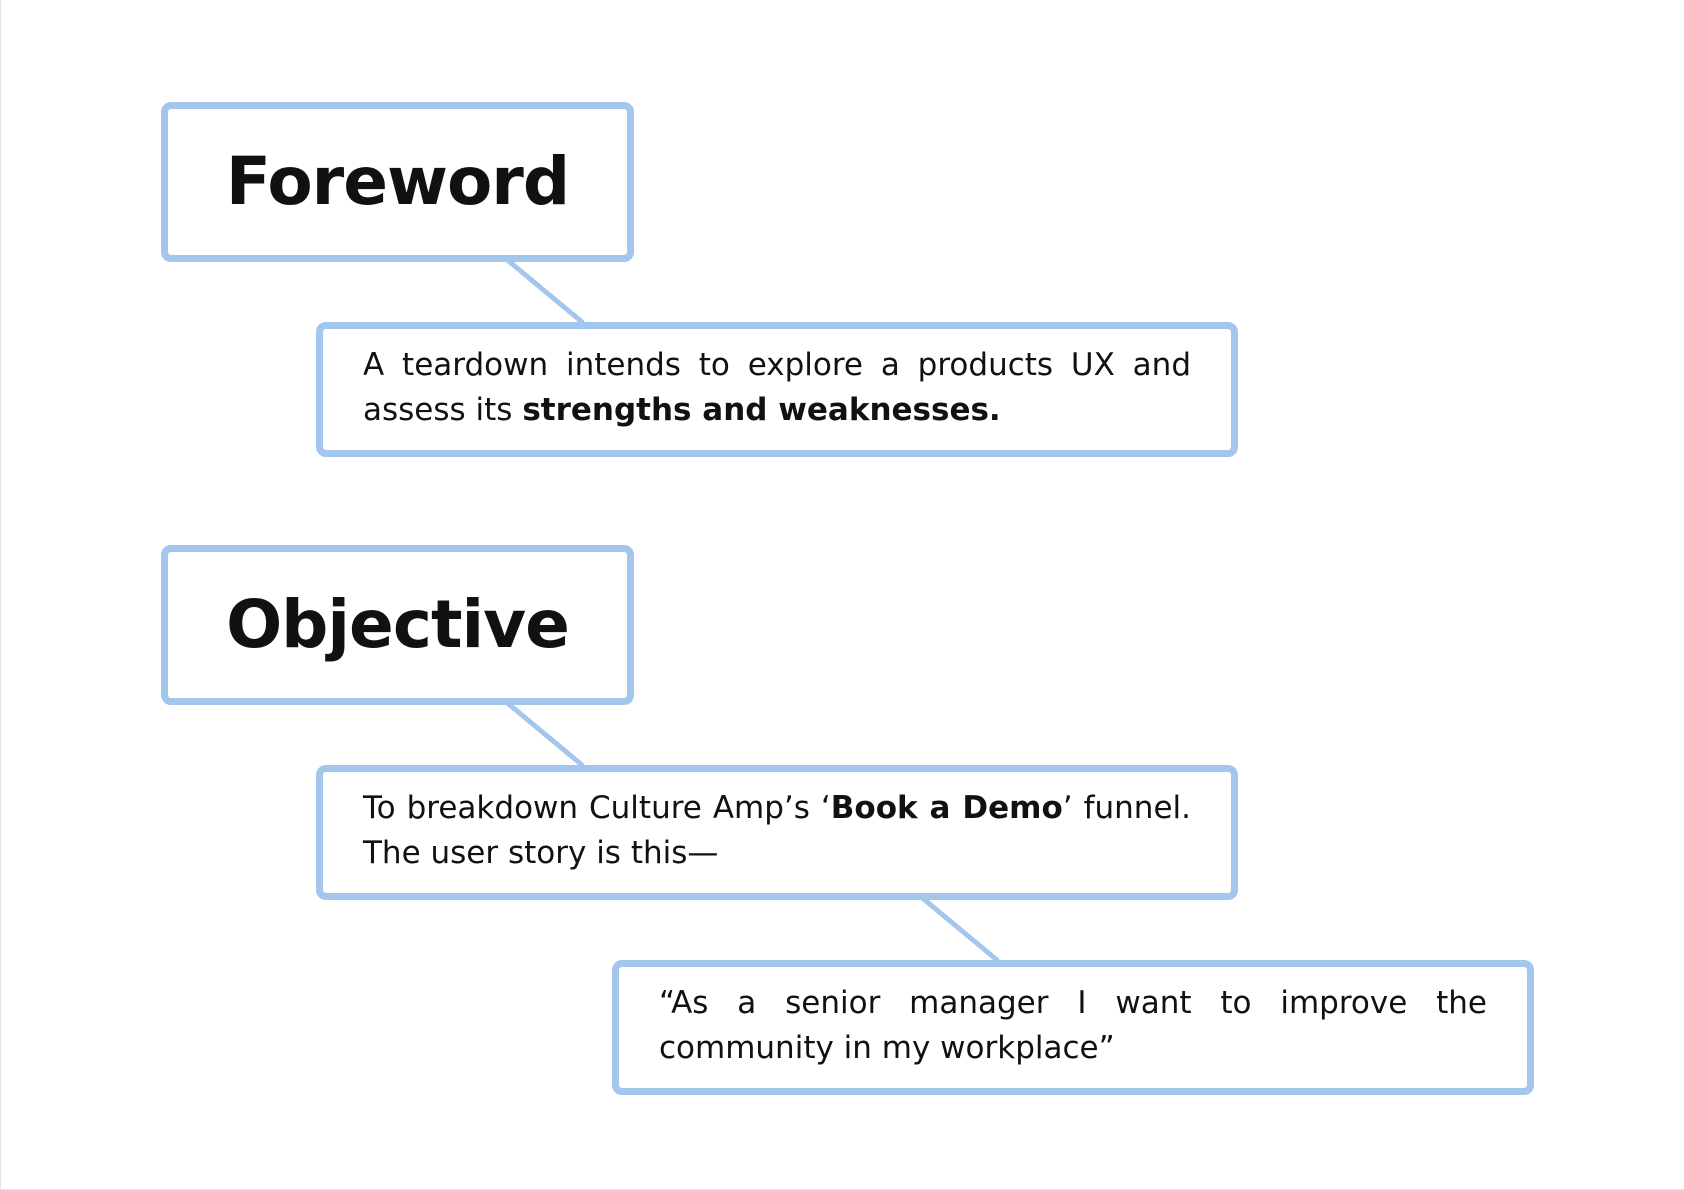 The height and width of the screenshot is (1190, 1684). Describe the element at coordinates (597, 808) in the screenshot. I see `objective-body-part1: To breakdown Culture Amp’s ‘` at that location.